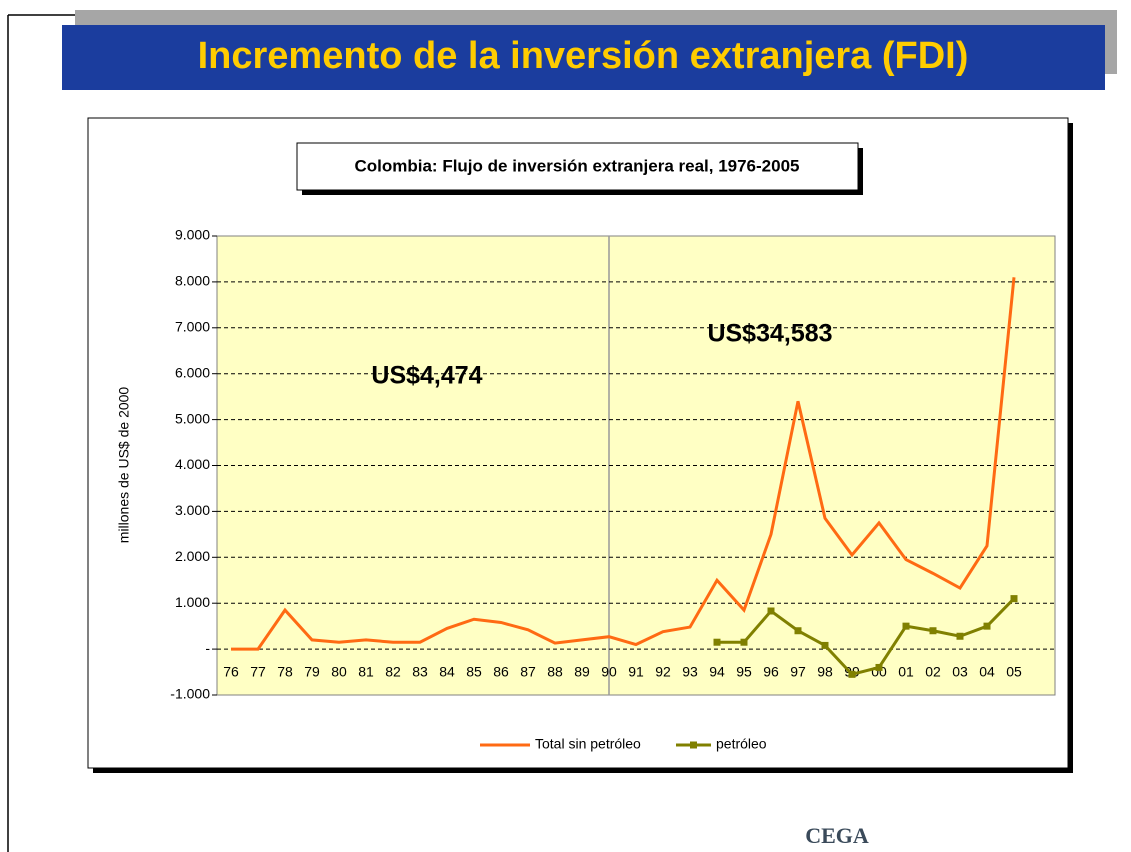 The image size is (1131, 852). Describe the element at coordinates (420, 672) in the screenshot. I see `x-tick-label: 83` at that location.